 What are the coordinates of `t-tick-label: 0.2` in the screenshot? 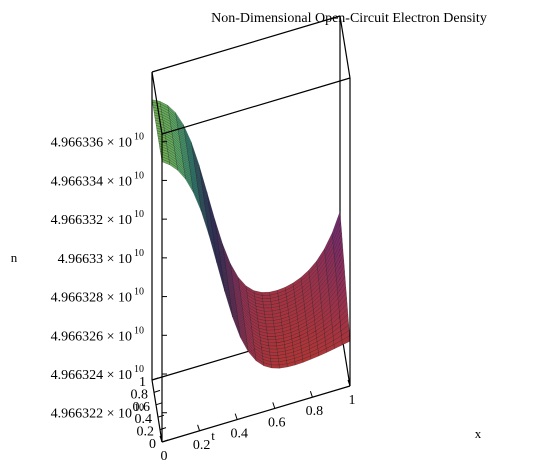 It's located at (146, 432).